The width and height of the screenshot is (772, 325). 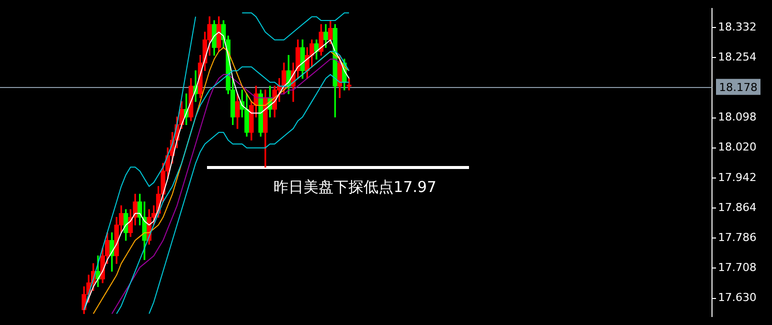 I want to click on ref-line-label: 18.178, so click(x=738, y=87).